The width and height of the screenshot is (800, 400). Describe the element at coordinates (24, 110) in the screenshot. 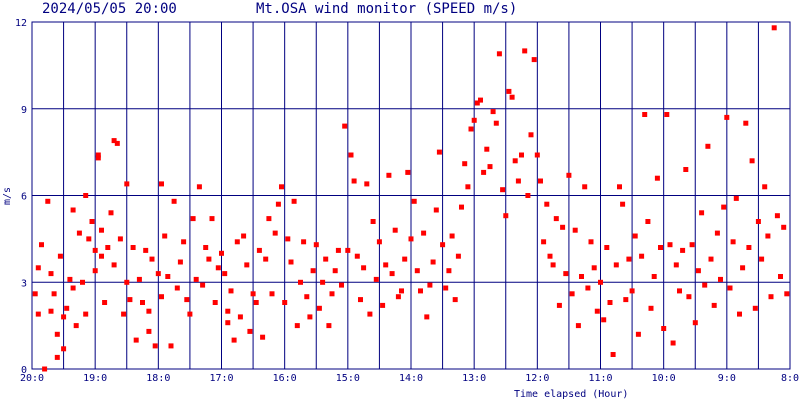

I see `y-tick-label: 9` at that location.